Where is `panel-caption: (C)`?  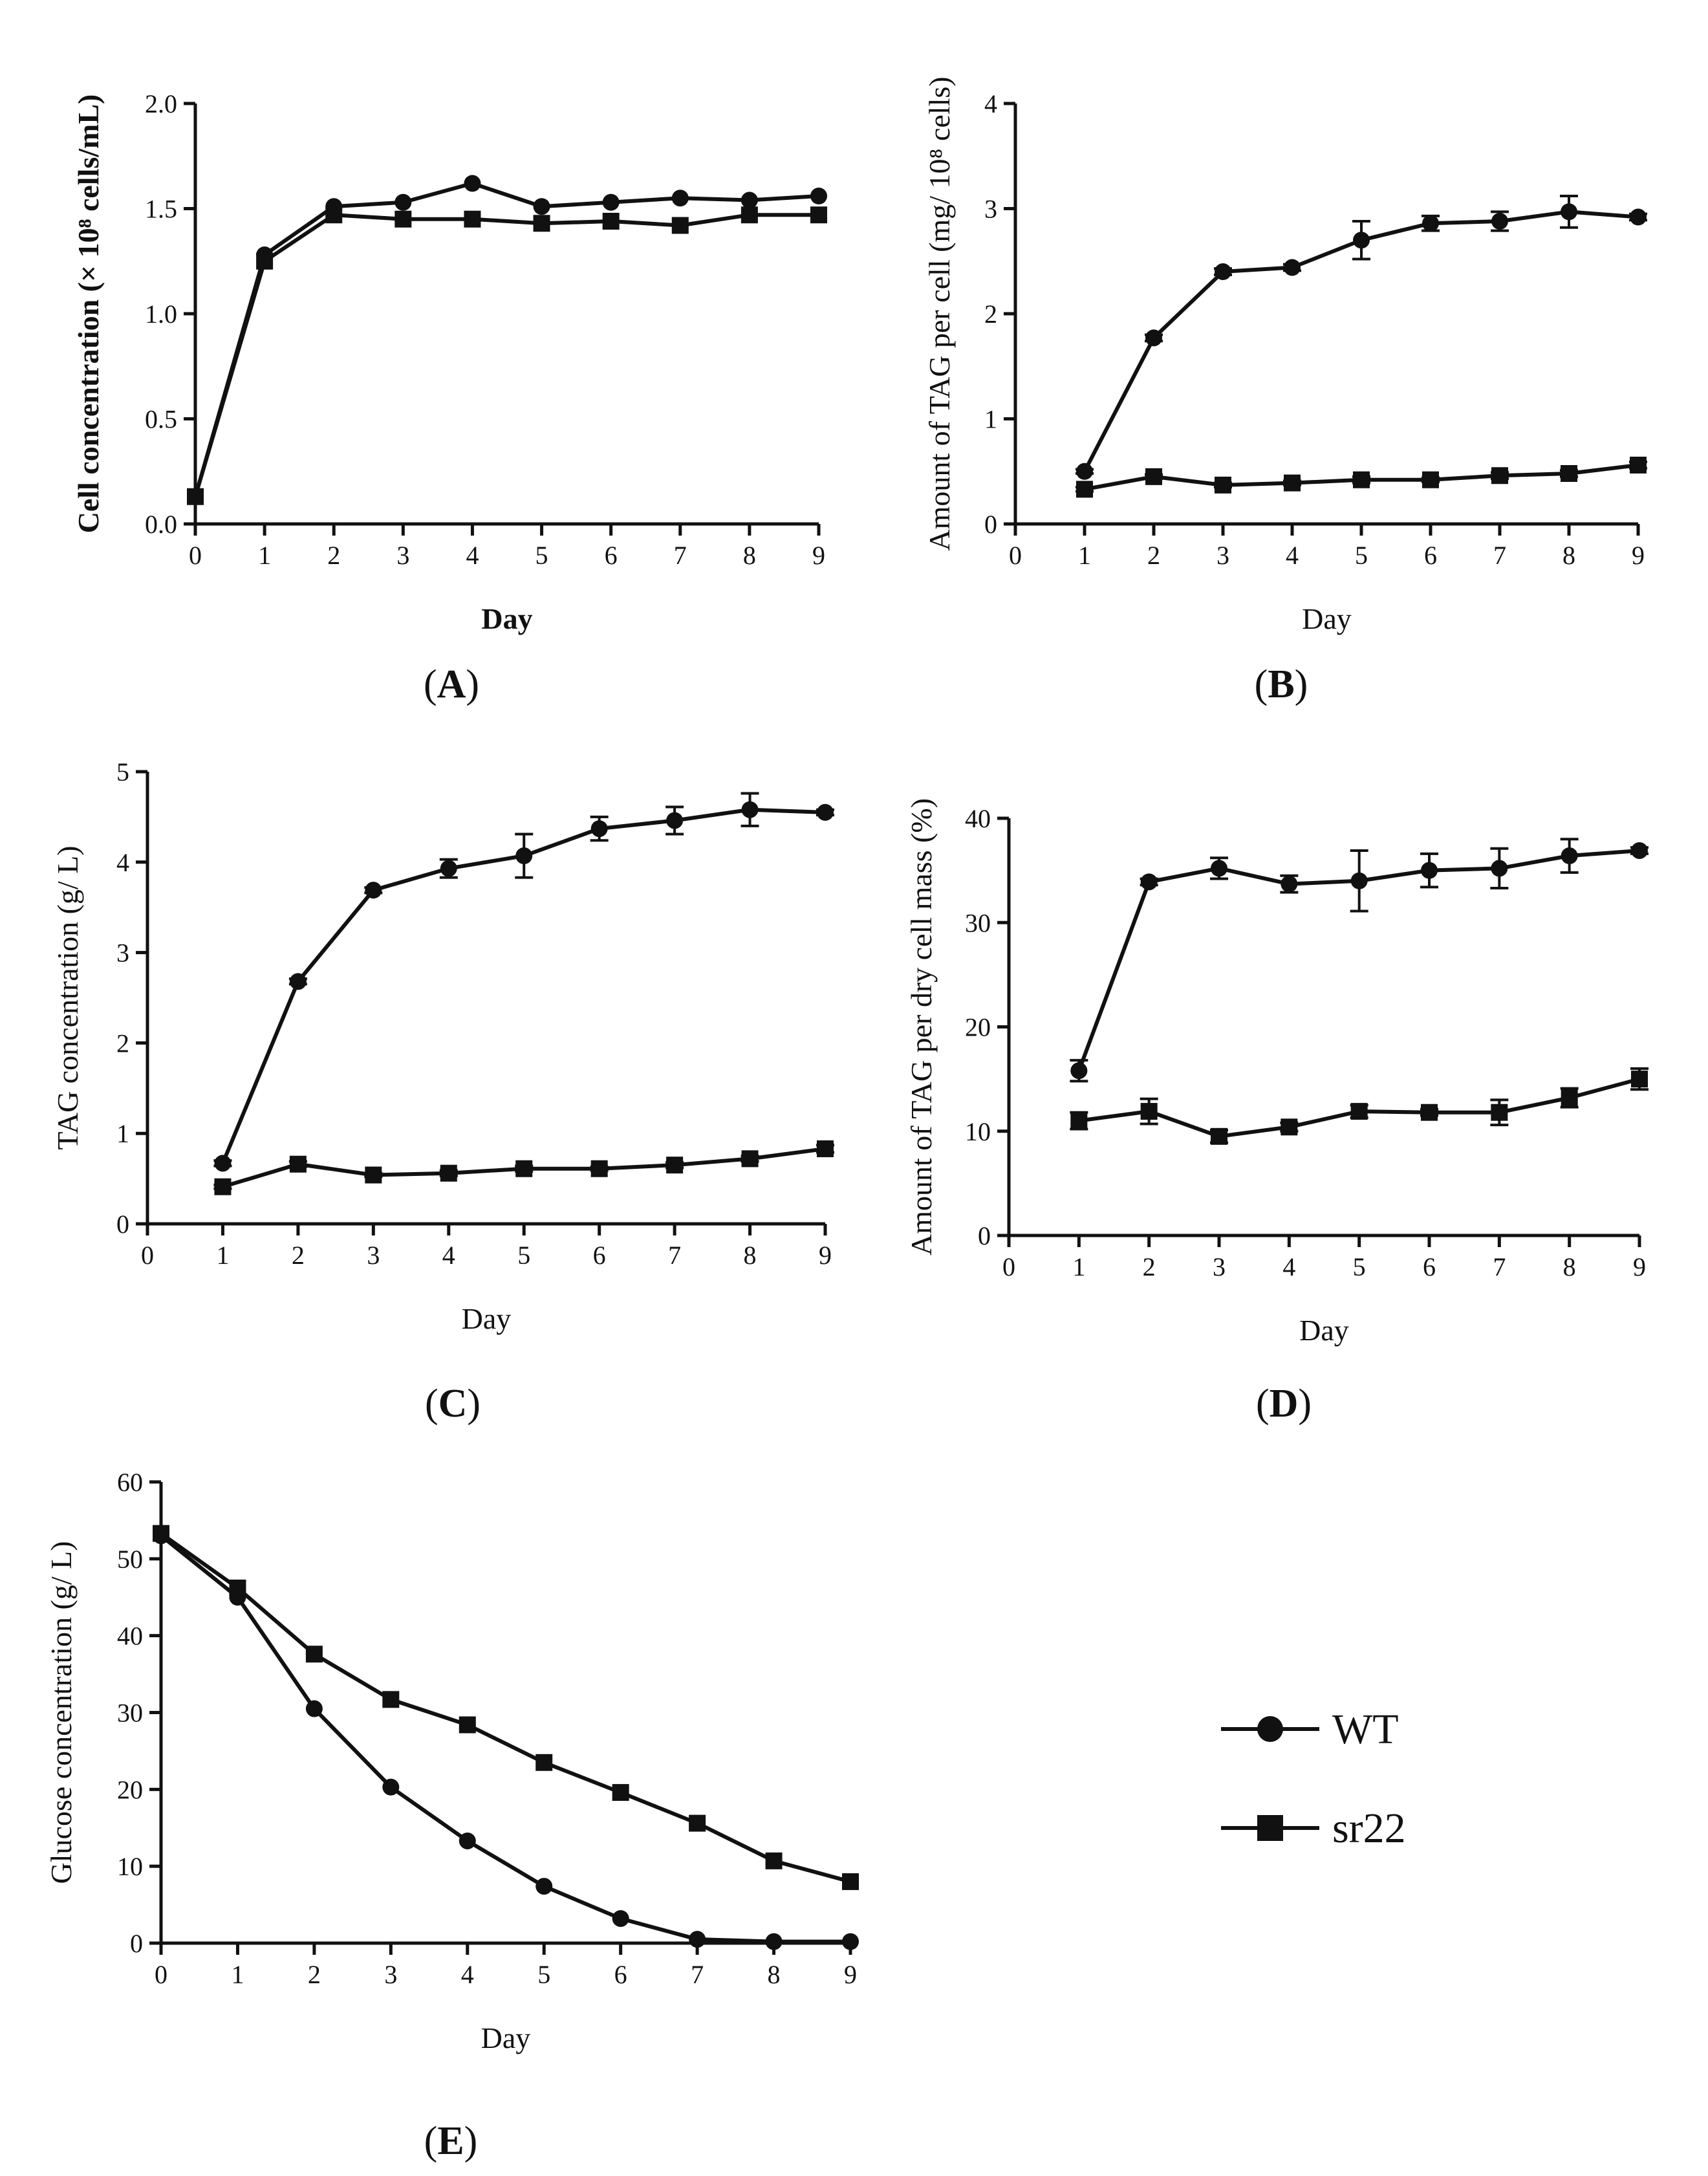
panel-caption: (C) is located at coordinates (453, 1404).